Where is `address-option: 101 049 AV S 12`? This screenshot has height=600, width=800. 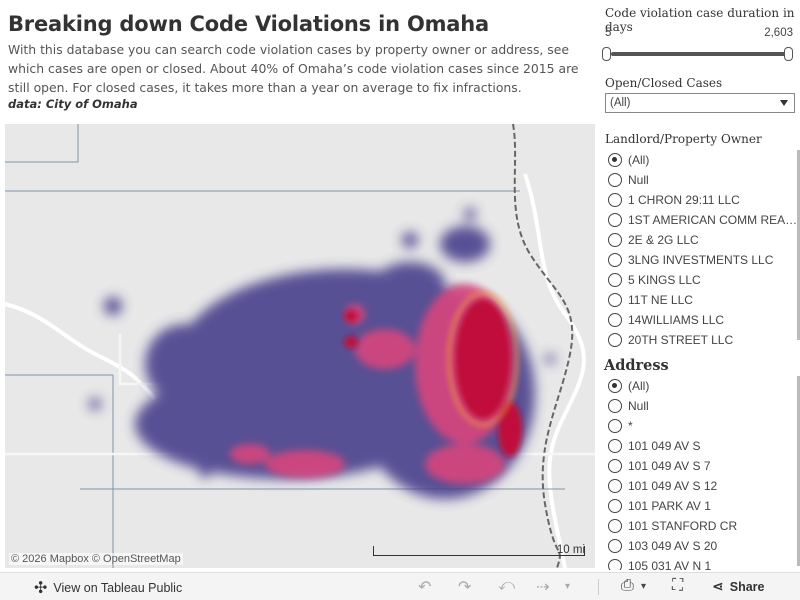
address-option: 101 049 AV S 12 is located at coordinates (703, 486).